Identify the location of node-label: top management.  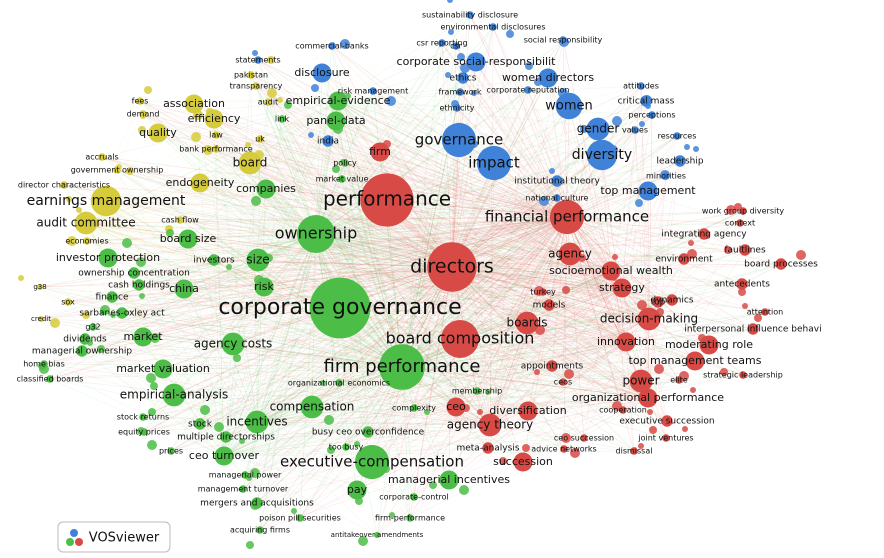
(648, 190).